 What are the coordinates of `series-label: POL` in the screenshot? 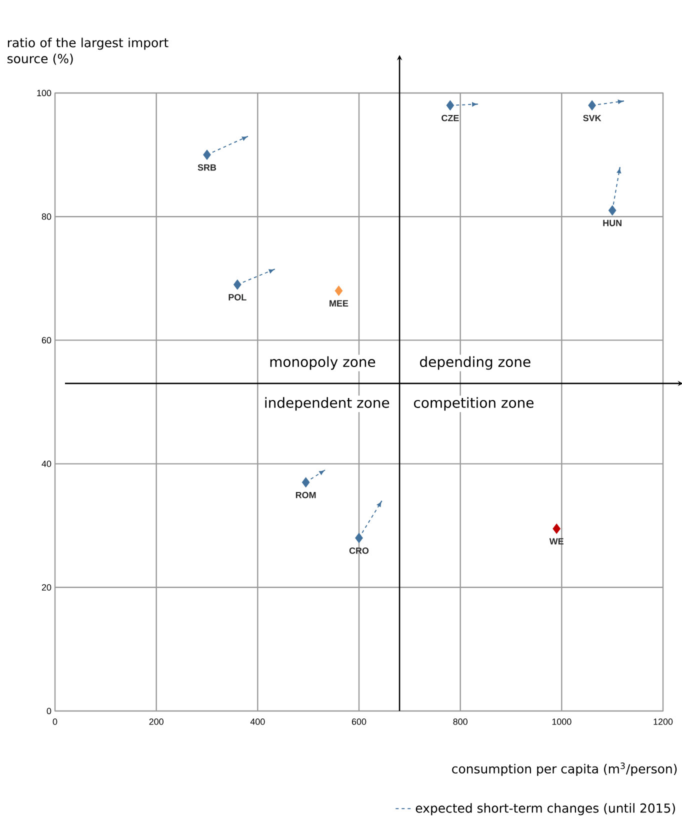 It's located at (237, 297).